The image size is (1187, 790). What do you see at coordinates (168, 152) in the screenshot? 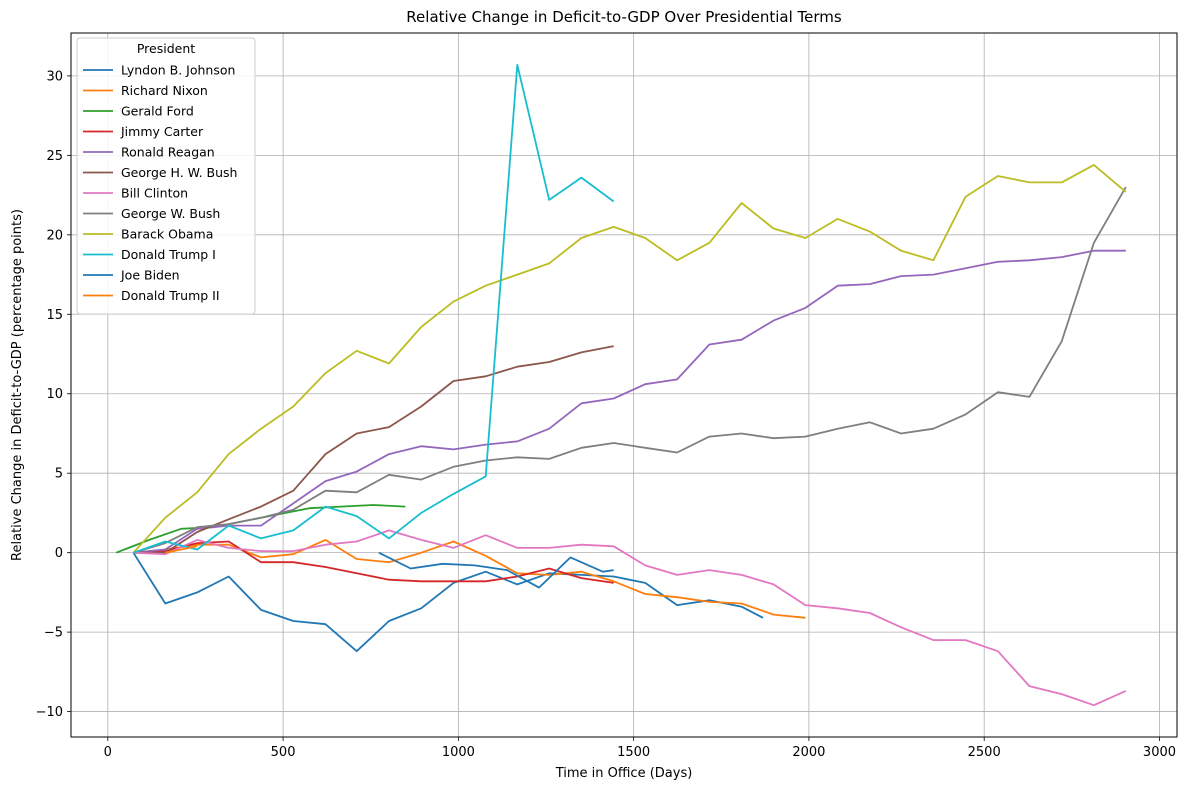
I see `legend-entry: Ronald Reagan` at bounding box center [168, 152].